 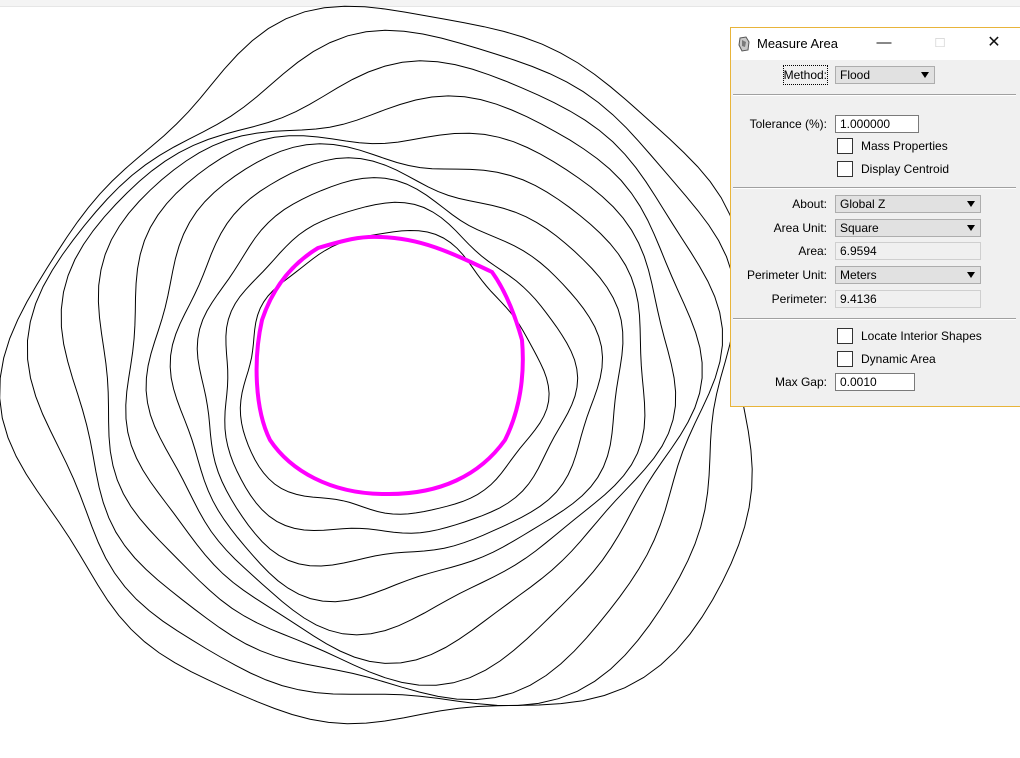 What do you see at coordinates (845, 169) in the screenshot?
I see `display-centroid-checkbox` at bounding box center [845, 169].